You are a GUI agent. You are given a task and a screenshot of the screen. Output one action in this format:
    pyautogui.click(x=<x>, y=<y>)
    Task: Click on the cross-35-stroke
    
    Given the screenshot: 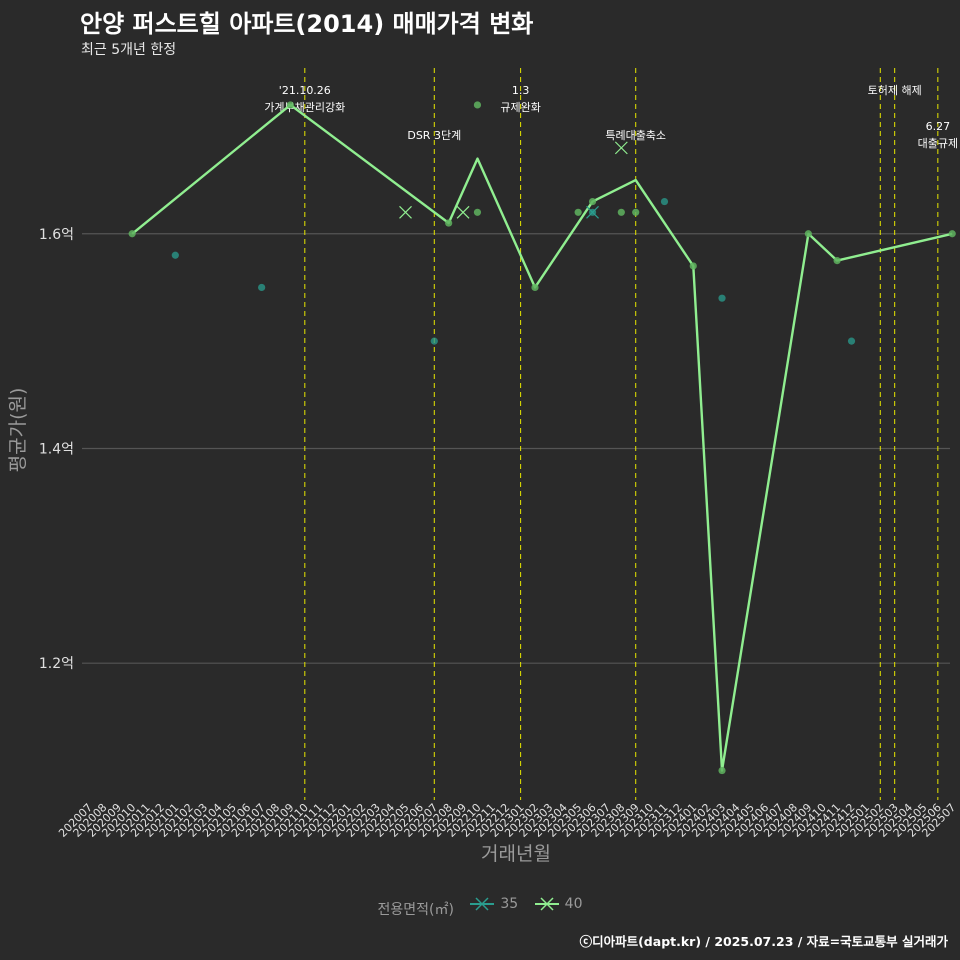 What is the action you would take?
    pyautogui.click(x=592, y=212)
    